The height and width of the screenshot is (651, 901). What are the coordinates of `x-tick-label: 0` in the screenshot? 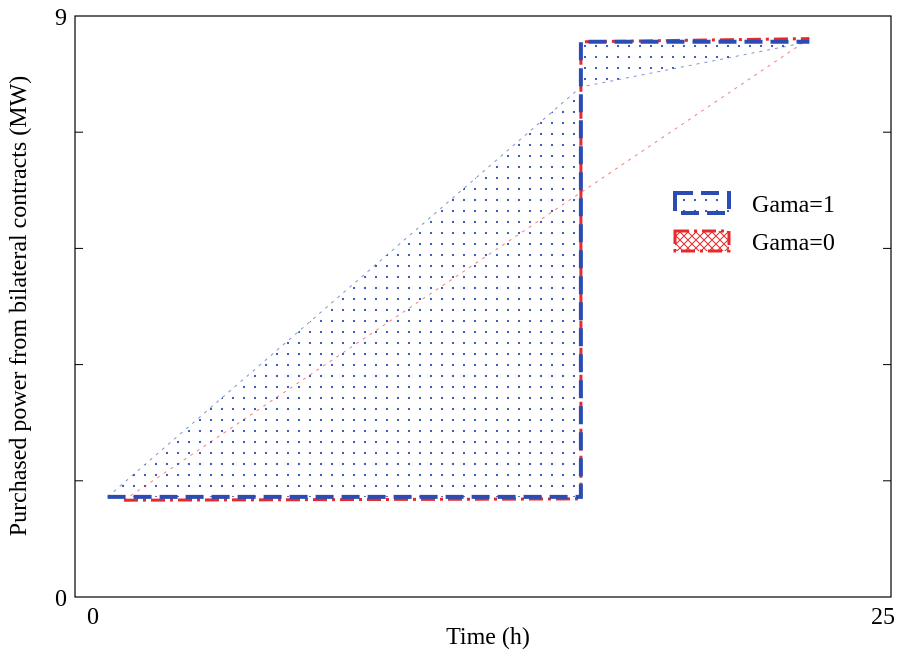 It's located at (93, 617).